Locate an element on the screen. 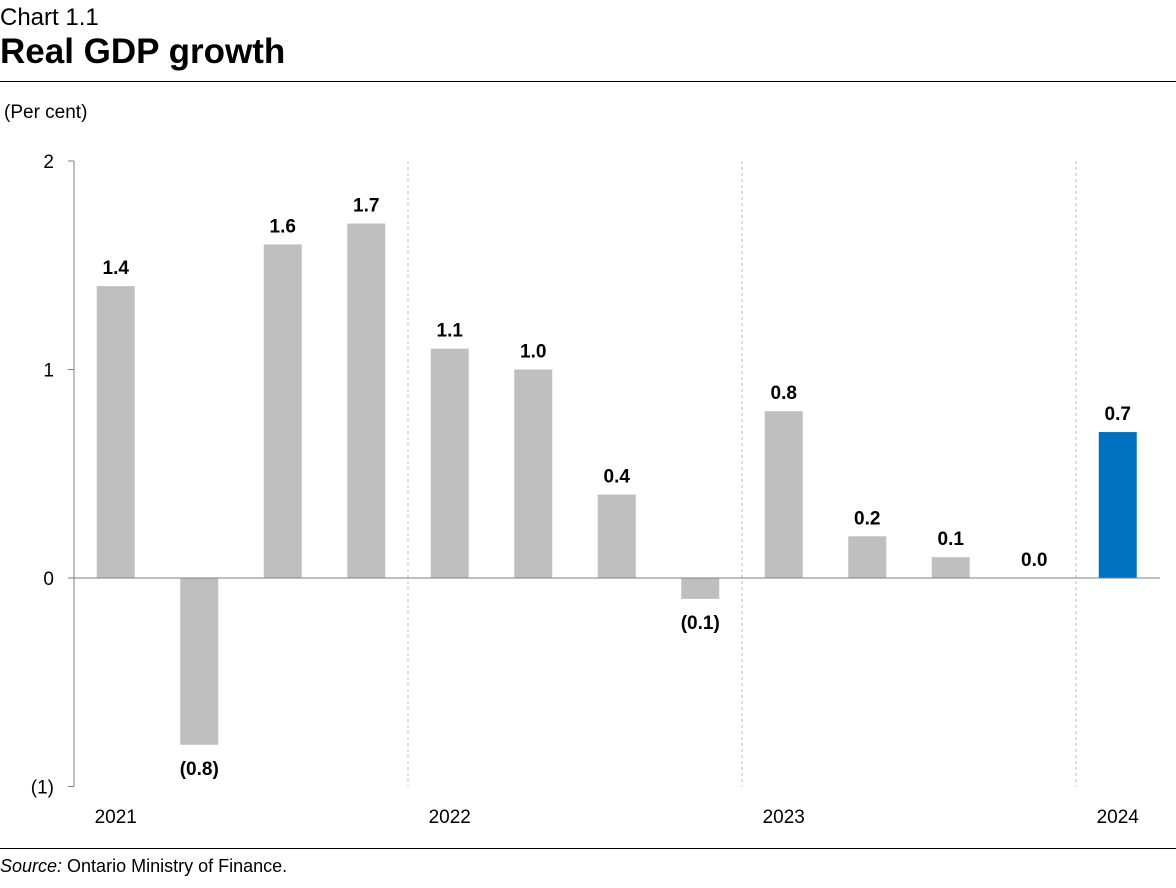 This screenshot has width=1176, height=888. source-label: Source: is located at coordinates (31, 866).